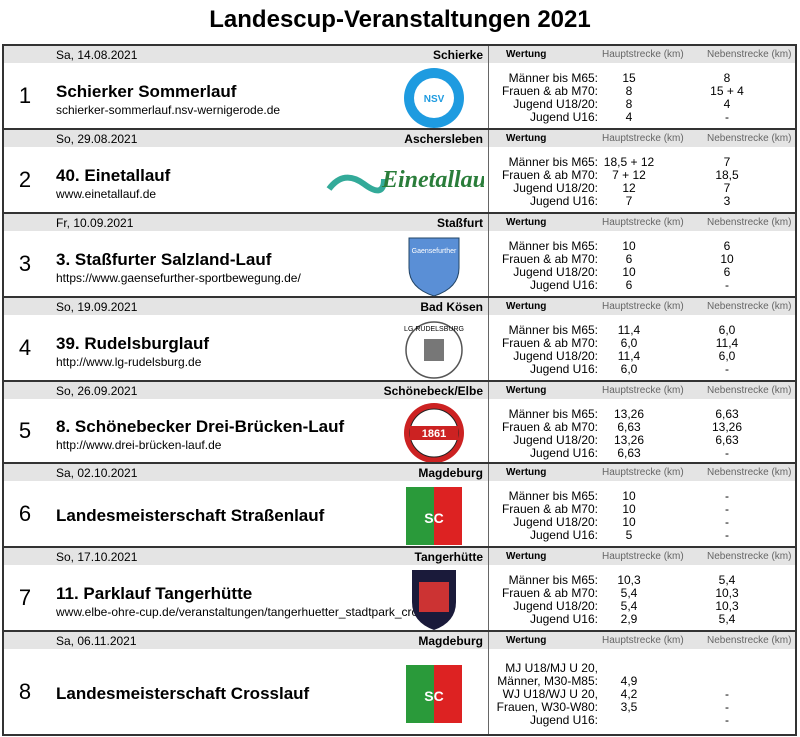 Image resolution: width=800 pixels, height=737 pixels. What do you see at coordinates (629, 694) in the screenshot?
I see `main-distance: 4,2` at bounding box center [629, 694].